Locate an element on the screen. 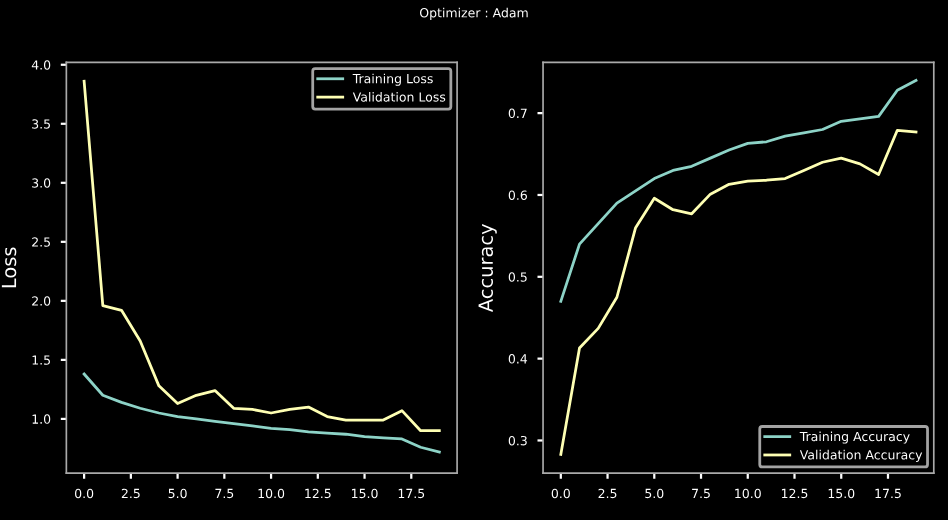 This screenshot has height=520, width=948. y-axis-title: Loss is located at coordinates (9, 267).